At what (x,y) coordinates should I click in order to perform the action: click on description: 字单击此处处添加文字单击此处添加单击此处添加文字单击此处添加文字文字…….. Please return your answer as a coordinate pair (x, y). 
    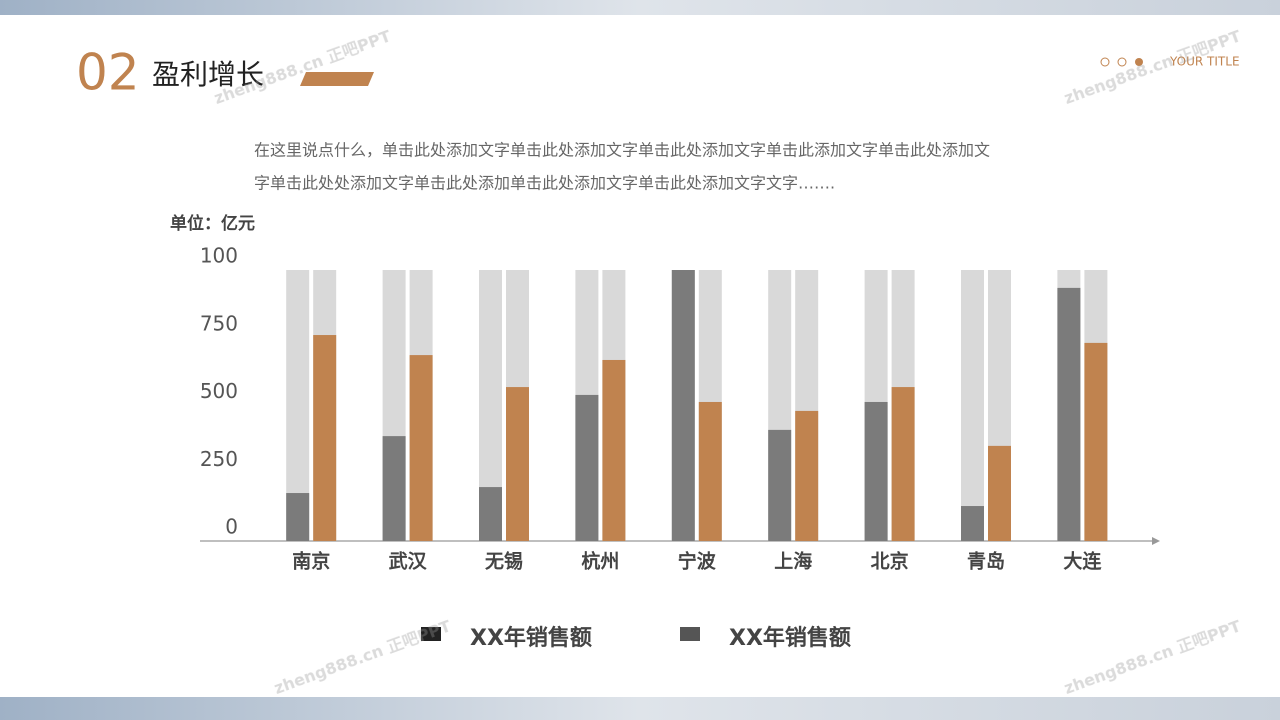
    Looking at the image, I should click on (544, 183).